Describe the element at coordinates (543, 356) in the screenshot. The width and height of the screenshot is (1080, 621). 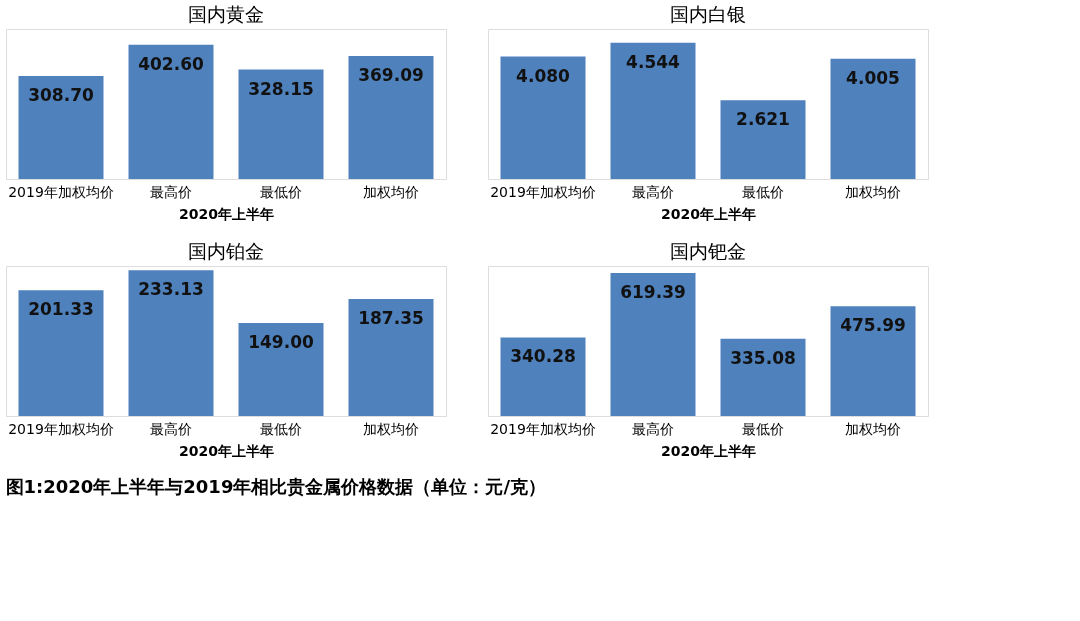
I see `data-label: 340.28` at that location.